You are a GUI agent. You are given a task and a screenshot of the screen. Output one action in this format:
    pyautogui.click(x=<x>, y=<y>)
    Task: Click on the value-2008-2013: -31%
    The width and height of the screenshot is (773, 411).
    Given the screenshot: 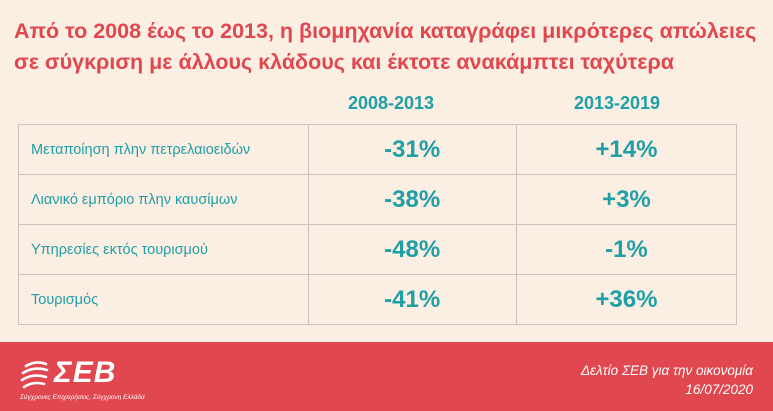 What is the action you would take?
    pyautogui.click(x=412, y=149)
    